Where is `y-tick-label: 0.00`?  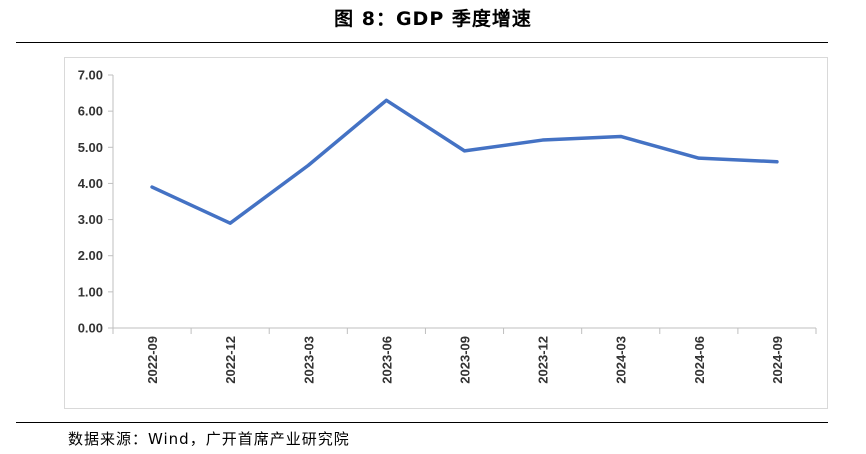 y-tick-label: 0.00 is located at coordinates (90, 328).